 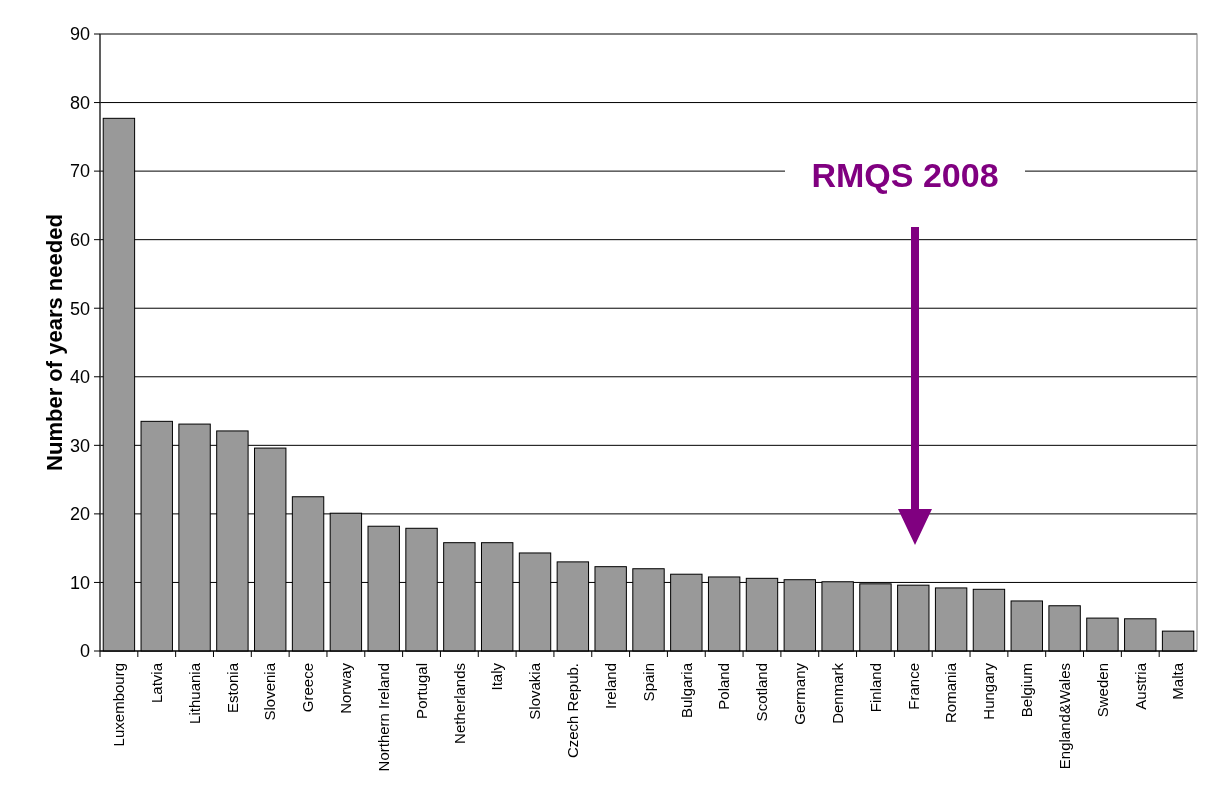 I want to click on x-tick-label: Poland, so click(x=724, y=686).